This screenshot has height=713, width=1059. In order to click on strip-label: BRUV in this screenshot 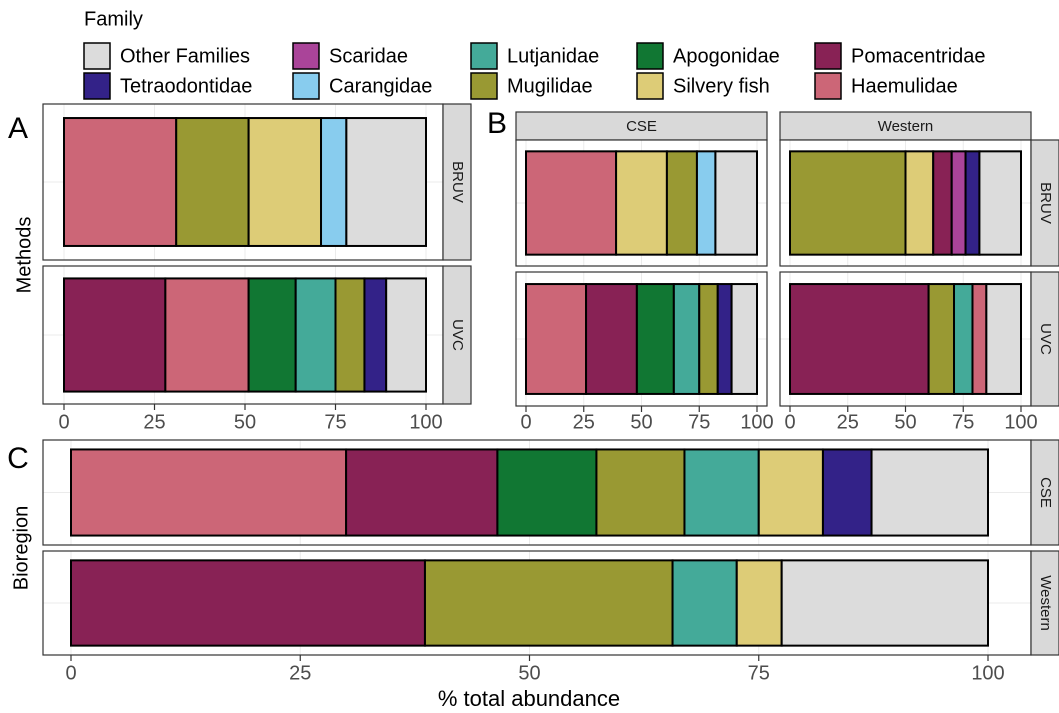, I will do `click(1045, 203)`.